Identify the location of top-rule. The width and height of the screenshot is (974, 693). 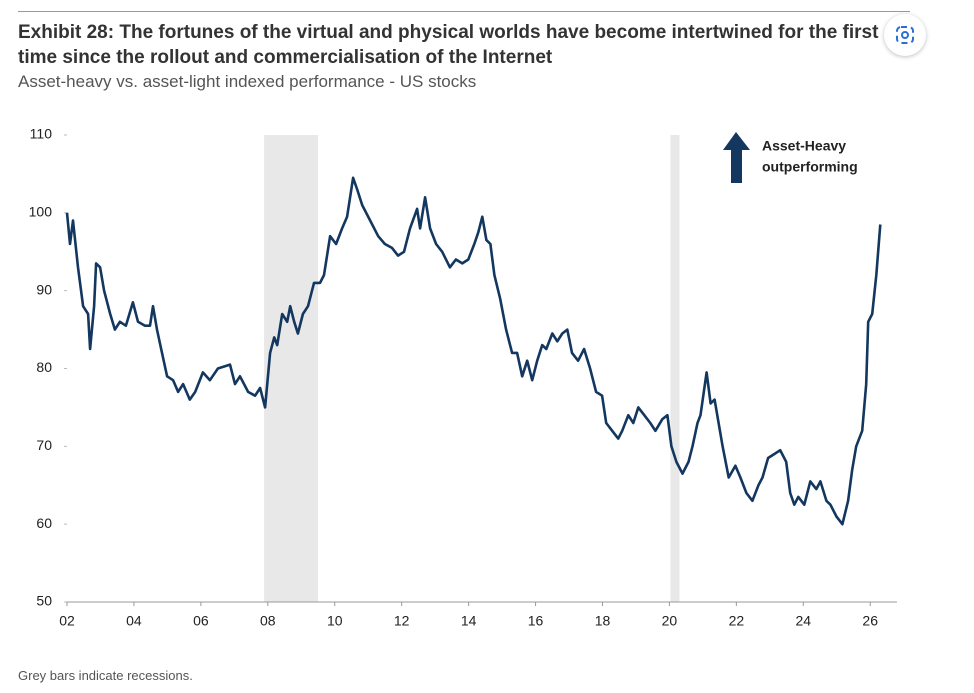
(464, 11).